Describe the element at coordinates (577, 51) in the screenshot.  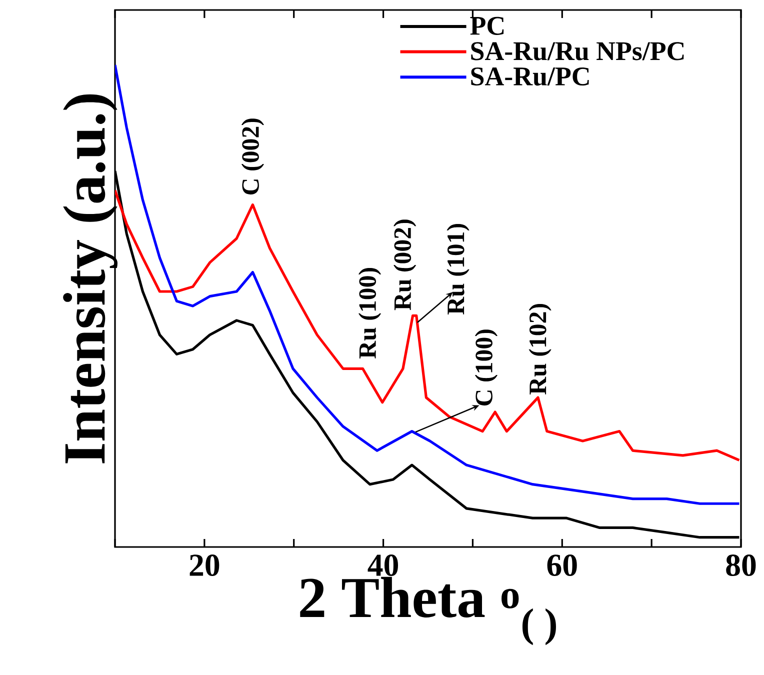
I see `legend-label: SA-Ru/Ru NPs/PC` at that location.